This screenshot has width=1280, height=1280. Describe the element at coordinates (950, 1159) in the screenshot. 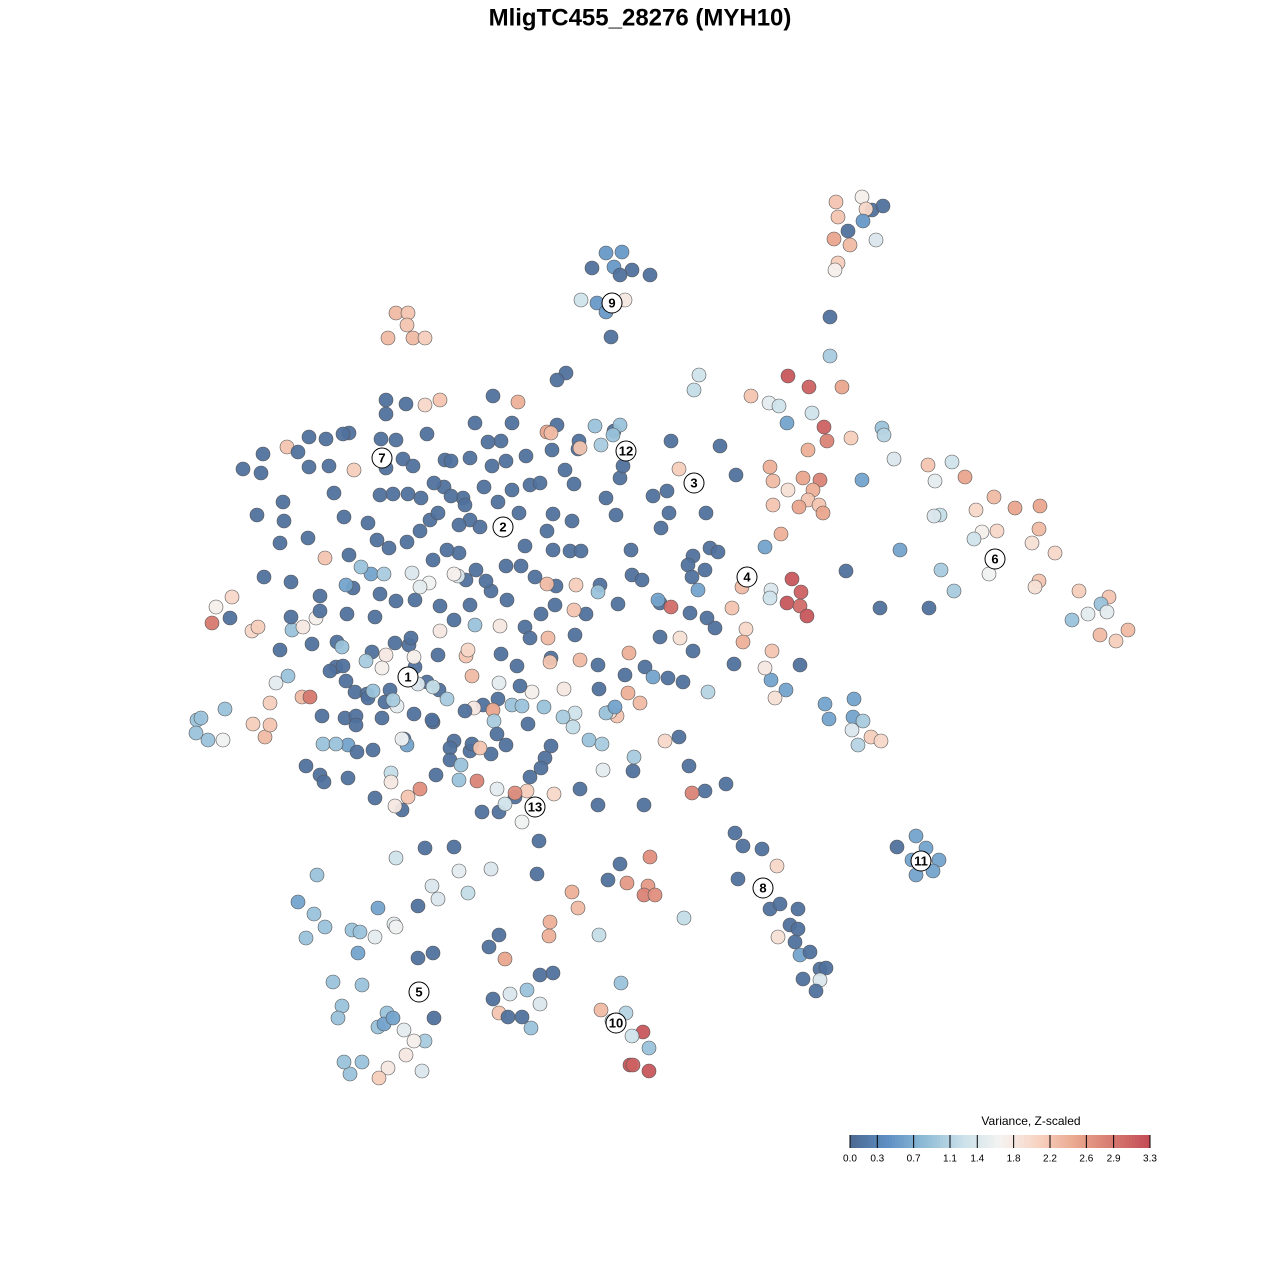

I see `colorbar-tick-label: 1.1` at that location.